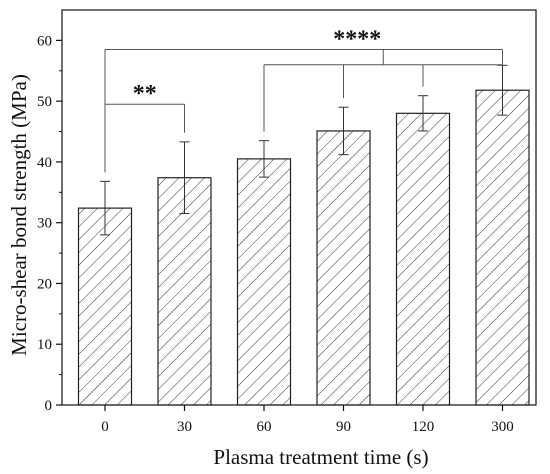  What do you see at coordinates (44, 224) in the screenshot?
I see `y-tick-label: 30` at bounding box center [44, 224].